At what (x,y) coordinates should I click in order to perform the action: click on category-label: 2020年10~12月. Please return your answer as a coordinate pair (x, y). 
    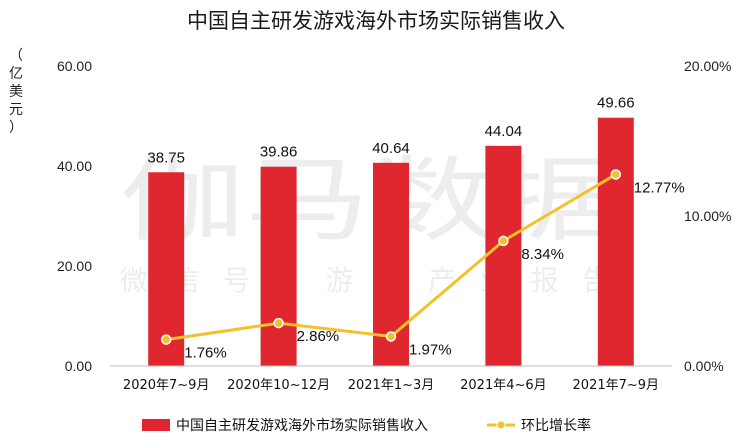
    Looking at the image, I should click on (278, 385).